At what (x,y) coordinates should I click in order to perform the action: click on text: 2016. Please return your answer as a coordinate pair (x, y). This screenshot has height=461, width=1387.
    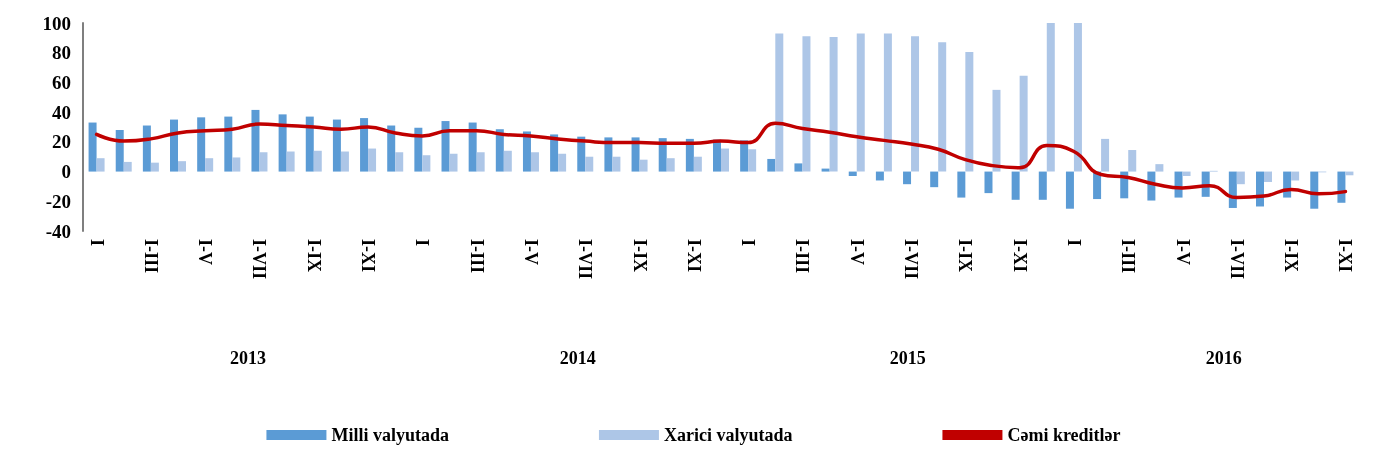
    Looking at the image, I should click on (1223, 358).